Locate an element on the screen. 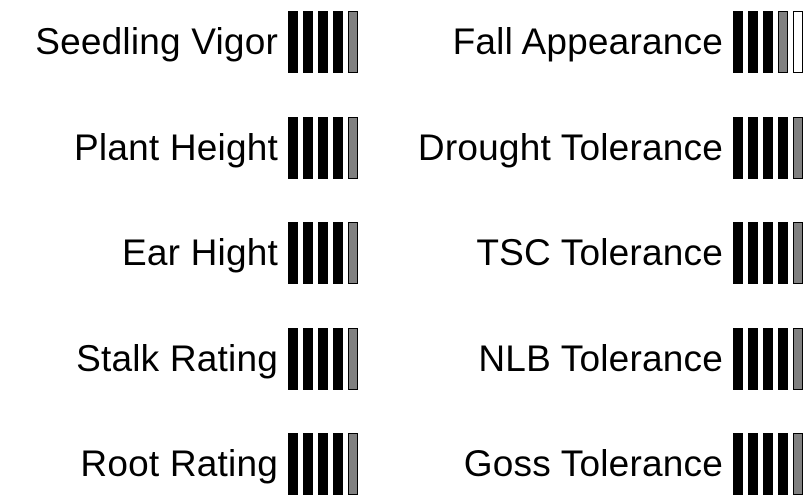 This screenshot has width=806, height=503. rating-ear-hight: Ear Hight is located at coordinates (179, 252).